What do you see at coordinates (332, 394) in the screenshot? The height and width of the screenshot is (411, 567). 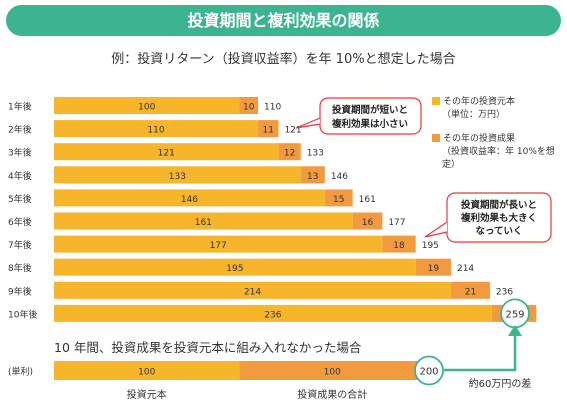 I see `simple-gain-caption: 投資成果の合計` at bounding box center [332, 394].